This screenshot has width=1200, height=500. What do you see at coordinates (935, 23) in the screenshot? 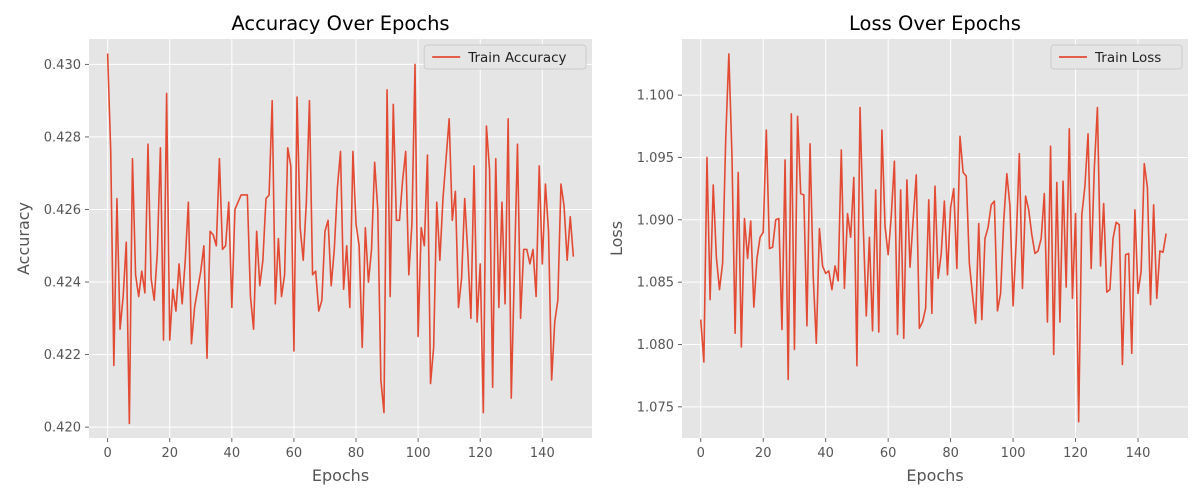
I see `chart-title: Loss Over Epochs` at bounding box center [935, 23].